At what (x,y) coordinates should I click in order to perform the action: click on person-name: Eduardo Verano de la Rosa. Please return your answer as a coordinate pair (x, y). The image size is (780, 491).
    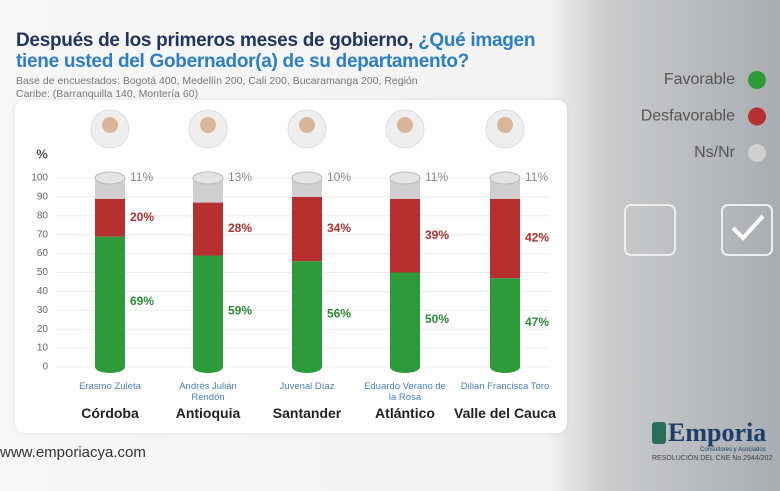
    Looking at the image, I should click on (405, 392).